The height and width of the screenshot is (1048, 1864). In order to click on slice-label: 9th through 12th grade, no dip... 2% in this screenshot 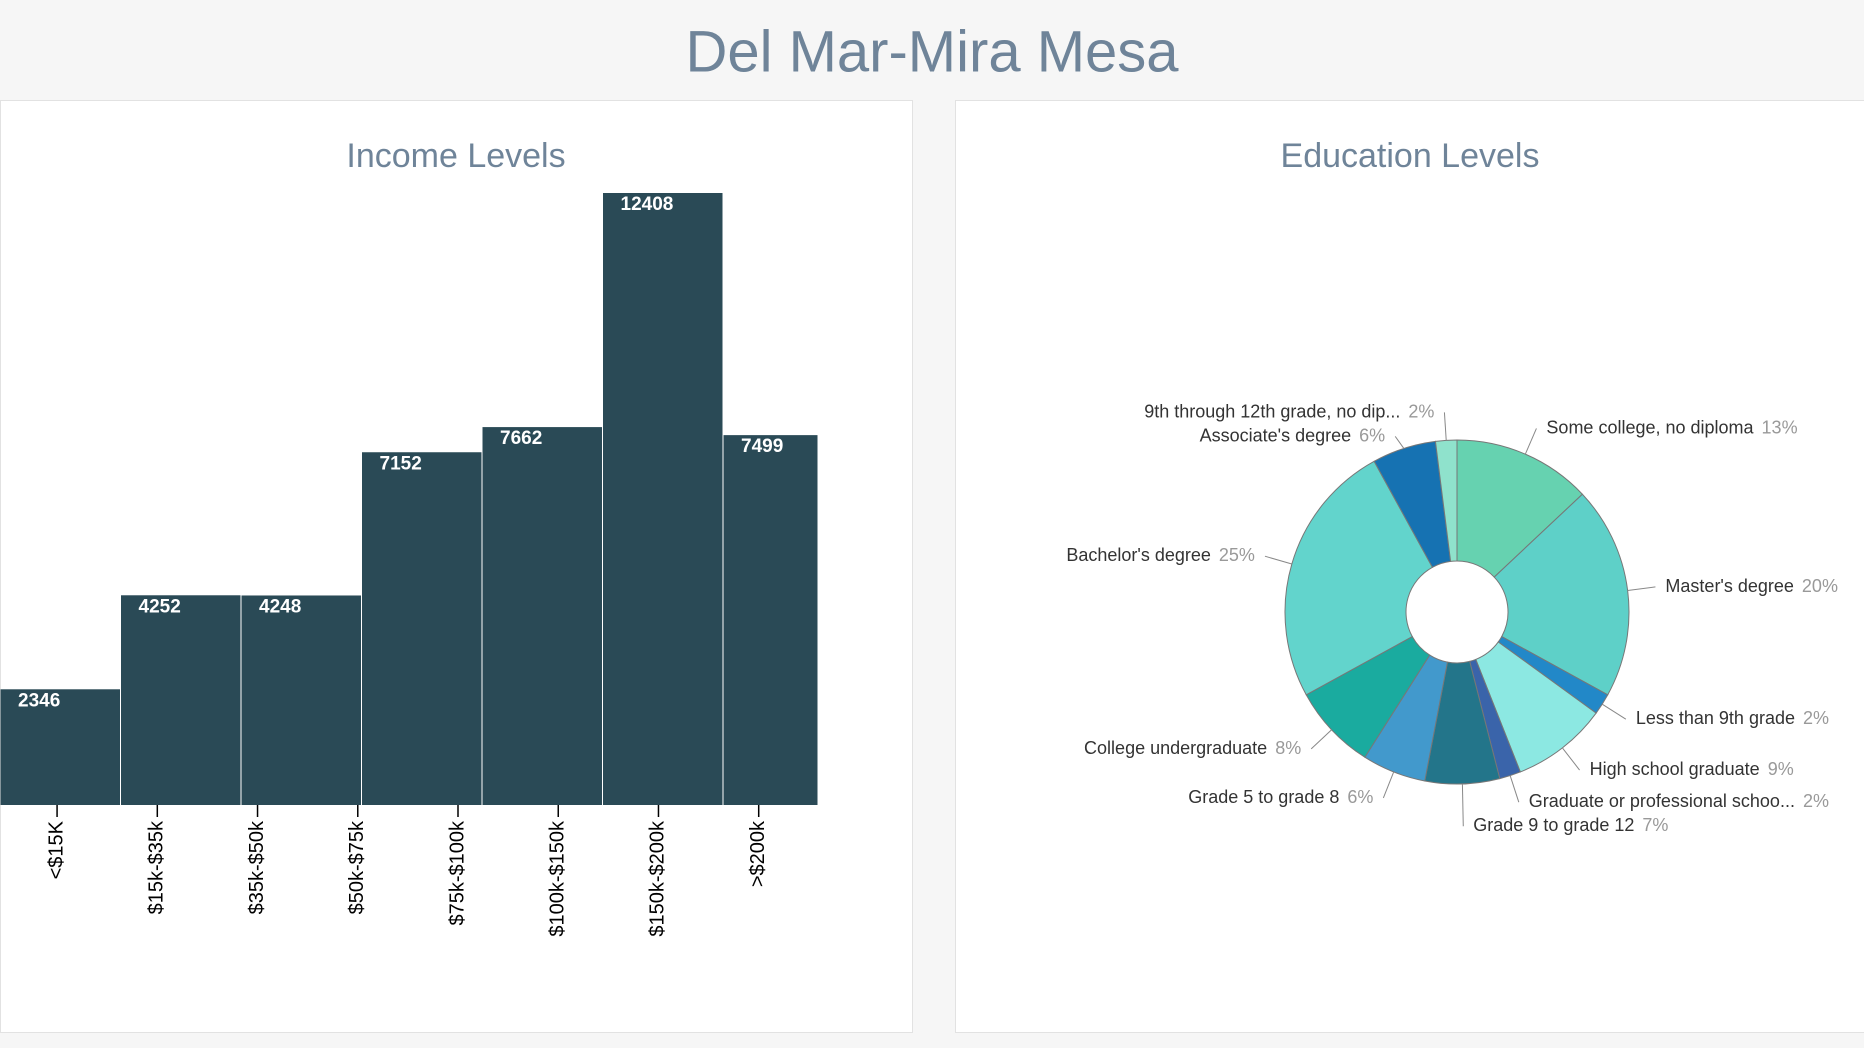, I will do `click(1289, 411)`.